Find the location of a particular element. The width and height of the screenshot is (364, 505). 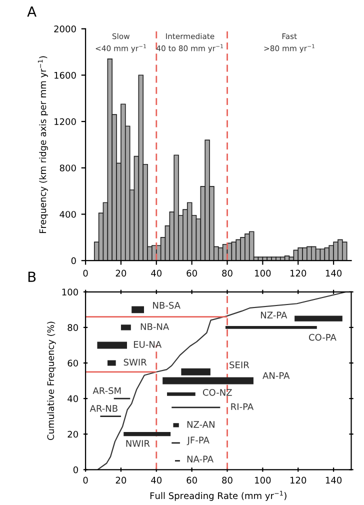

annotation: NZ-PA is located at coordinates (274, 315).